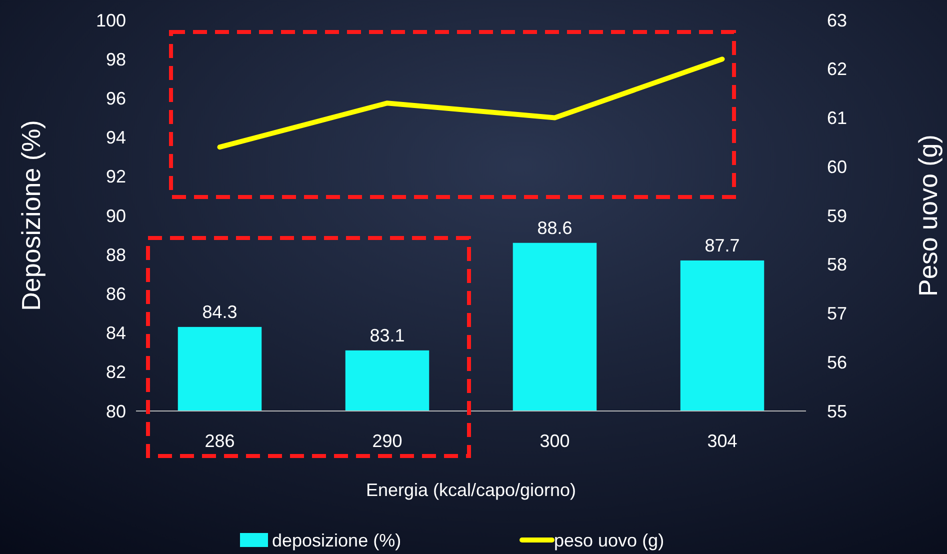 This screenshot has height=554, width=947. What do you see at coordinates (928, 215) in the screenshot?
I see `y2-axis-title: Peso uovo (g)` at bounding box center [928, 215].